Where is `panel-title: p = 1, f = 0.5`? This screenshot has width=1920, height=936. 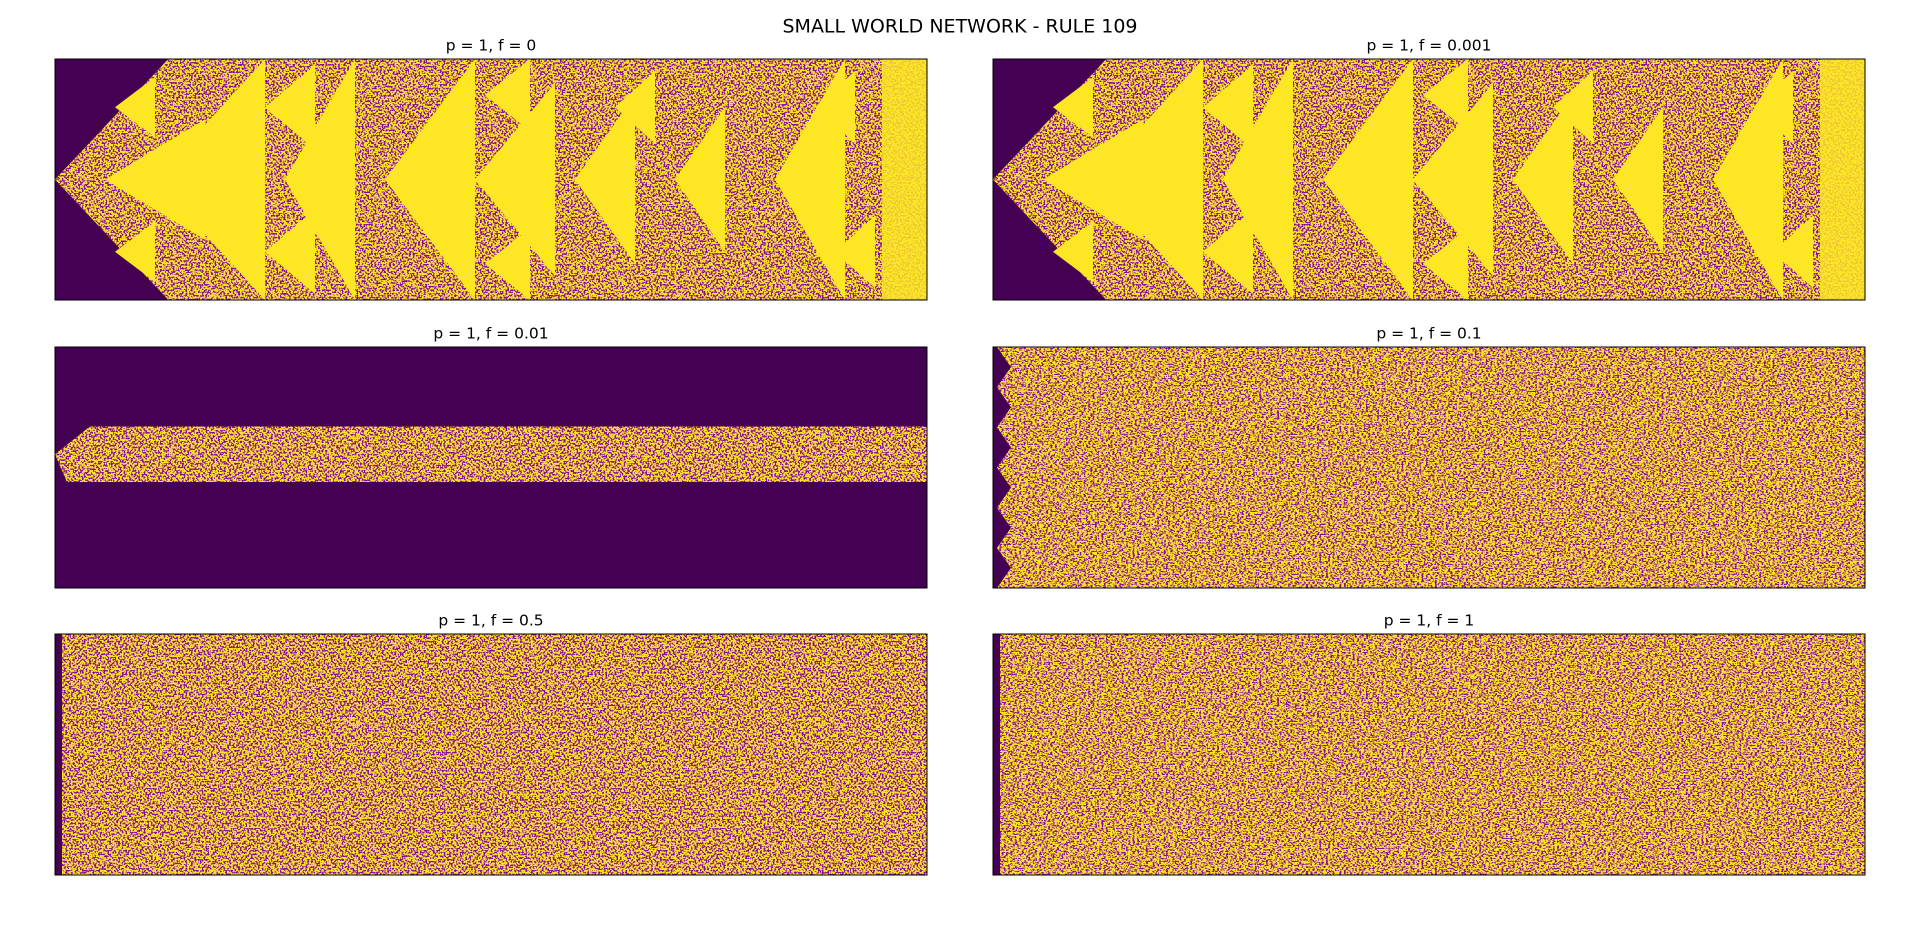
panel-title: p = 1, f = 0.5 is located at coordinates (490, 621).